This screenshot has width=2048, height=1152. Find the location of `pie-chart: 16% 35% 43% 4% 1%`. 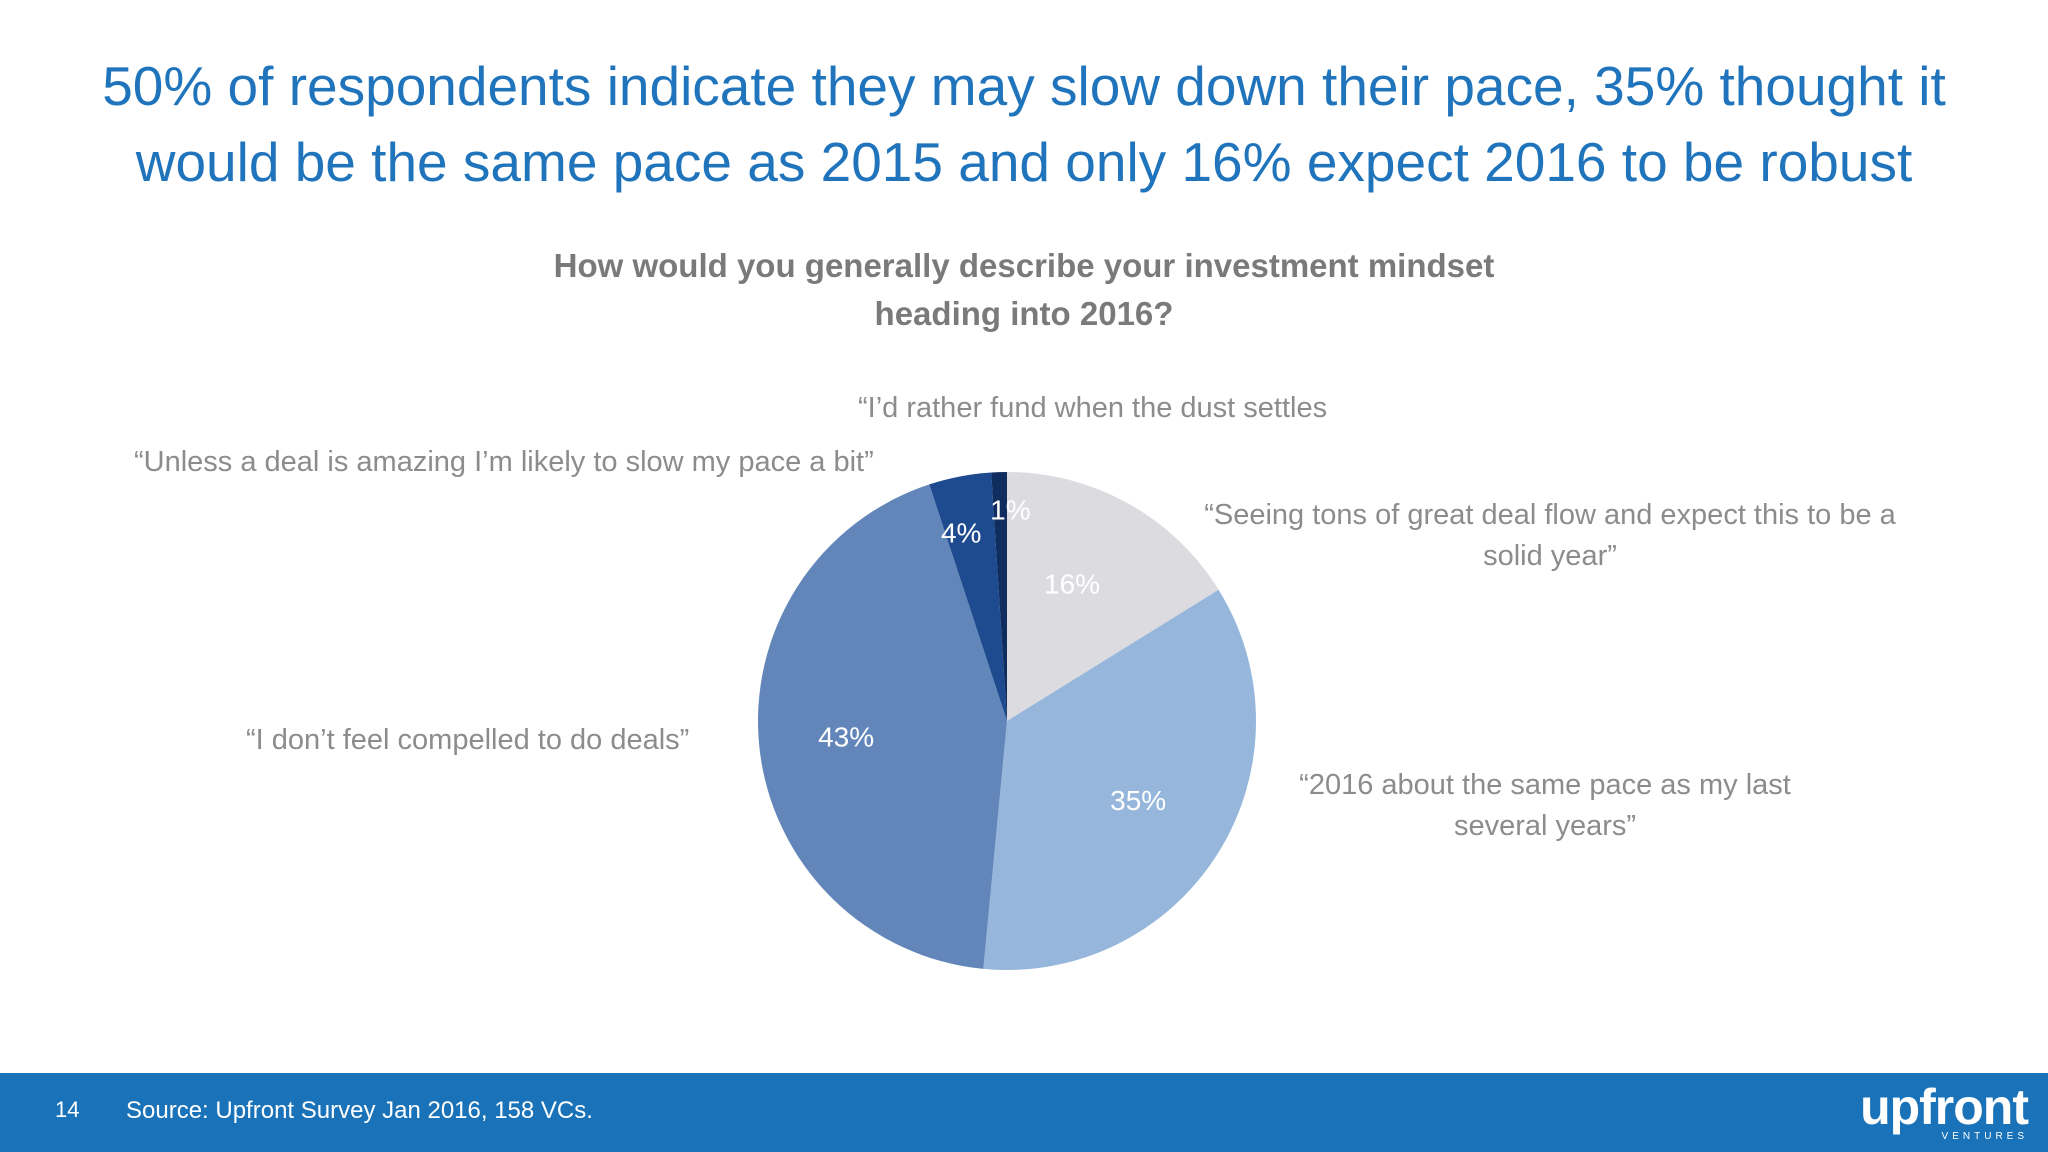

pie-chart: 16% 35% 43% 4% 1% is located at coordinates (1007, 721).